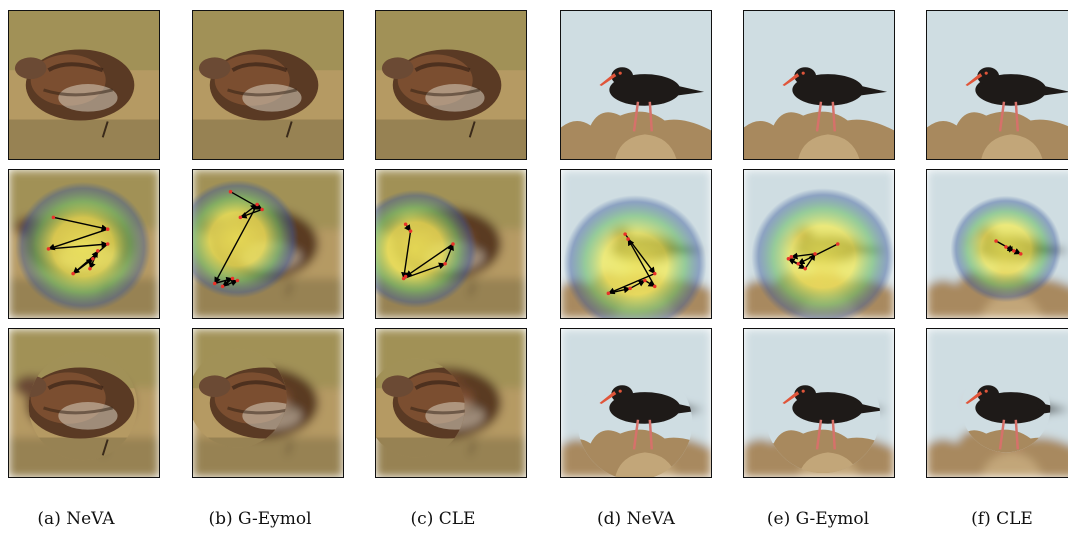  Describe the element at coordinates (636, 519) in the screenshot. I see `caption-d: (d) NeVA` at that location.